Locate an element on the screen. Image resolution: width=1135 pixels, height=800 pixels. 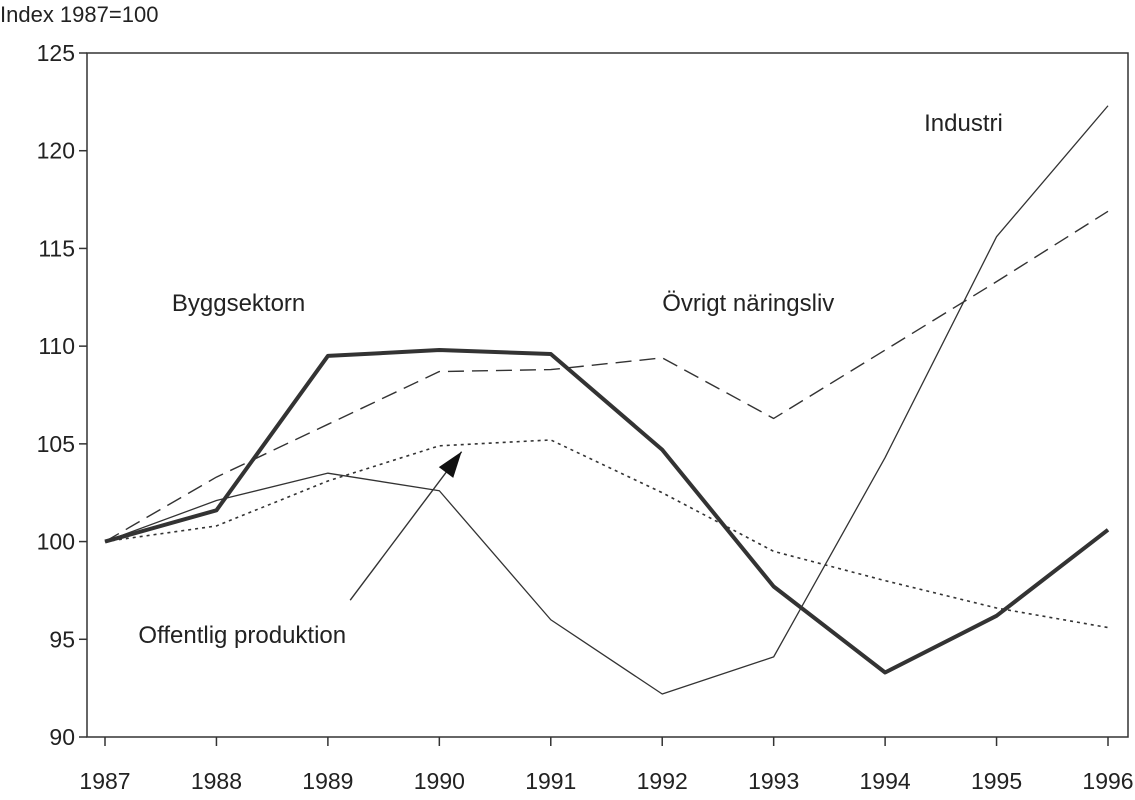
series-label: Byggsektorn is located at coordinates (238, 303).